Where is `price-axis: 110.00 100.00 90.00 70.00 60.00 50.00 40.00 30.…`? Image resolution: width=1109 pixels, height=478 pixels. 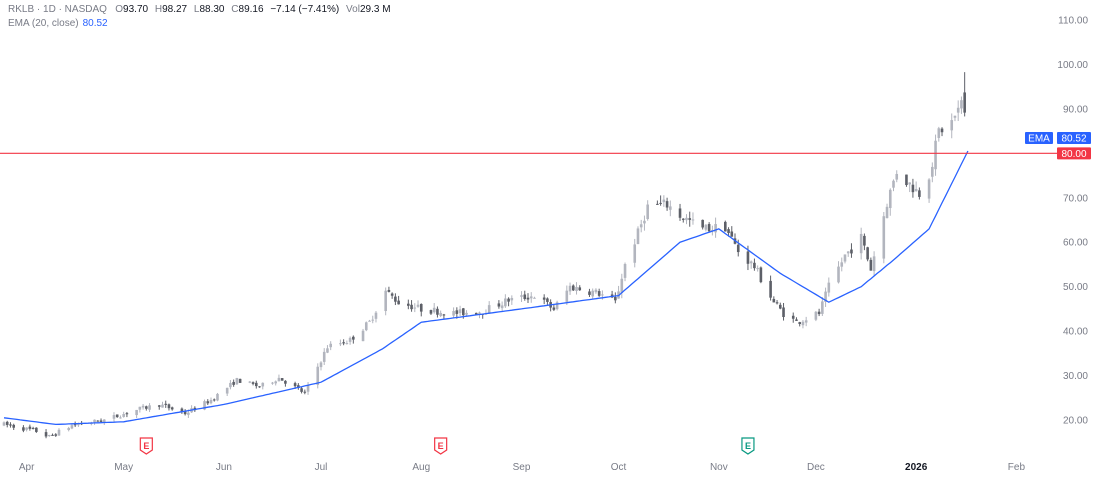 price-axis: 110.00 100.00 90.00 70.00 60.00 50.00 40.00 30.… is located at coordinates (1072, 221).